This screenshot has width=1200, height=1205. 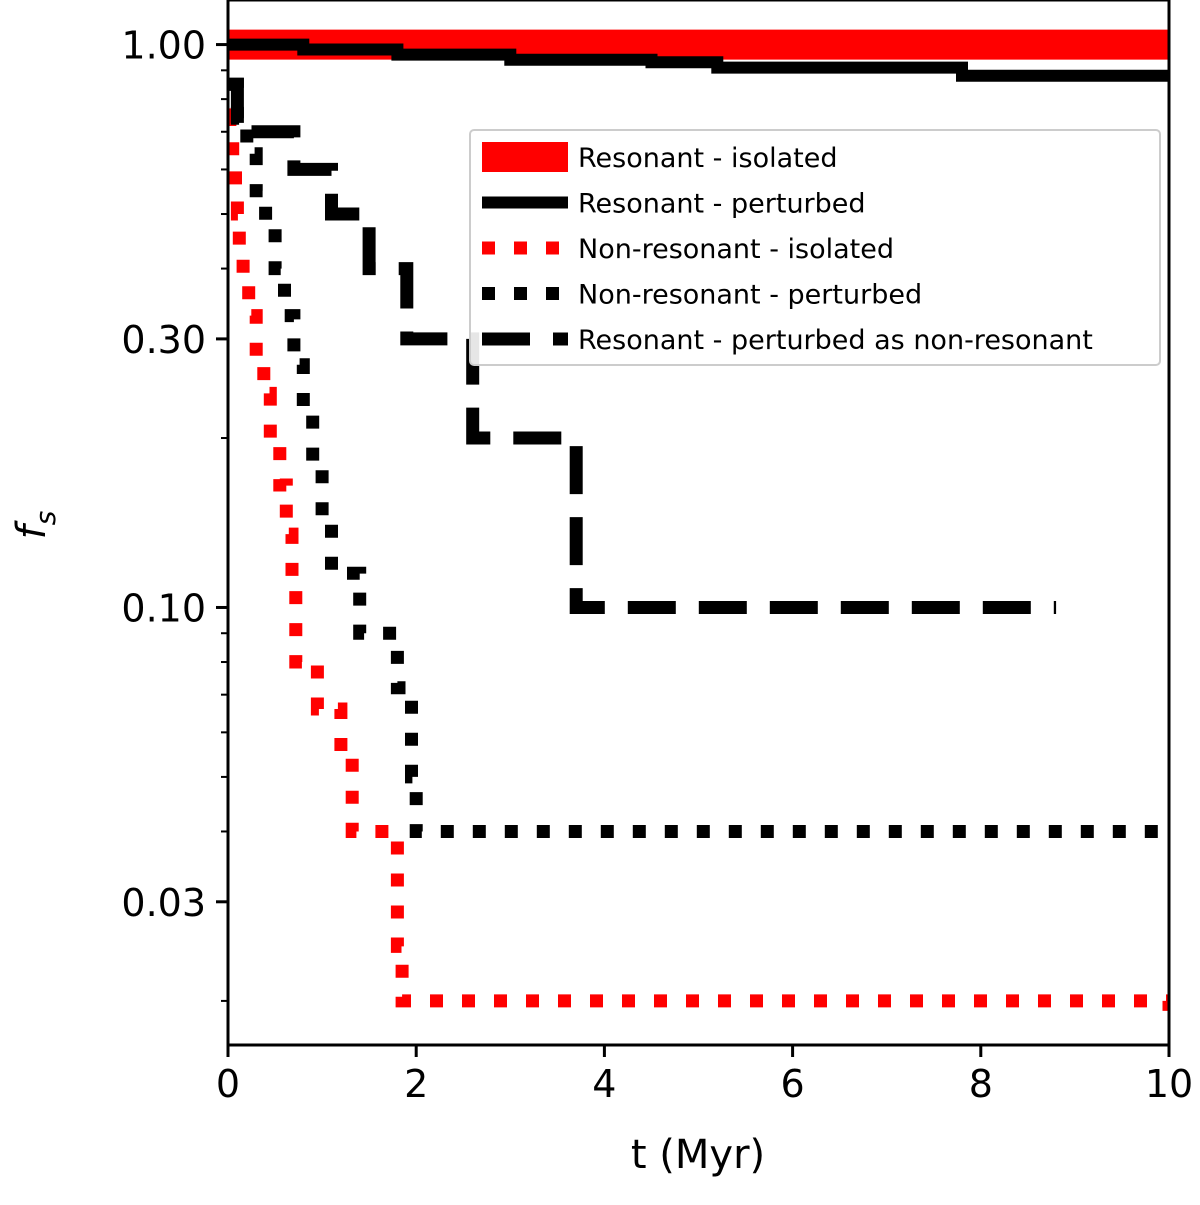 I want to click on x-axis-label: t (Myr), so click(x=698, y=1155).